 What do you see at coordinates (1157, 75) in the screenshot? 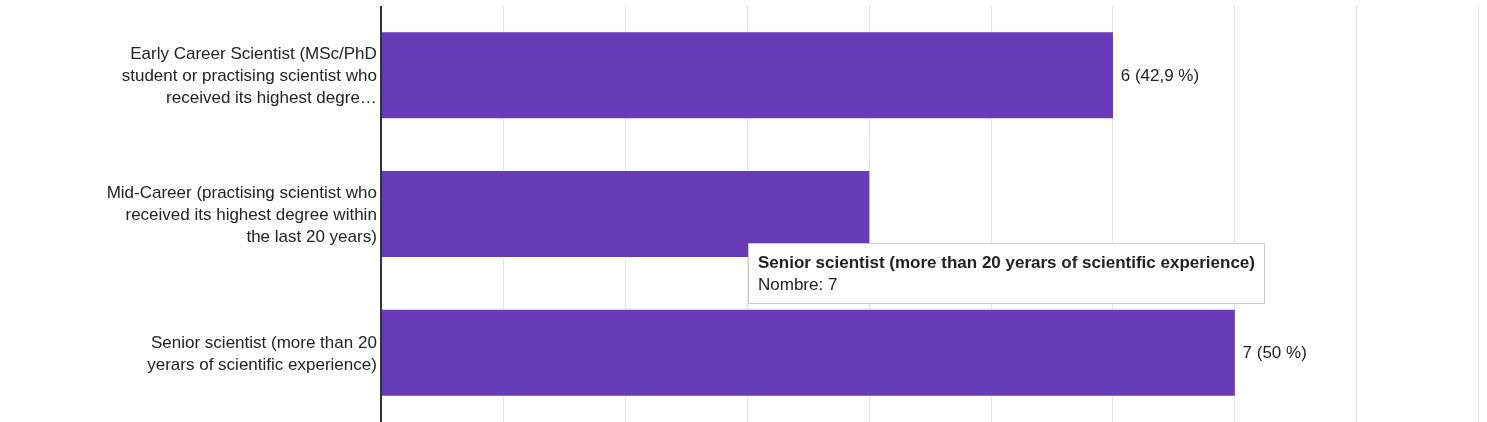
I see `data-label: 6 (42,9 %)` at bounding box center [1157, 75].